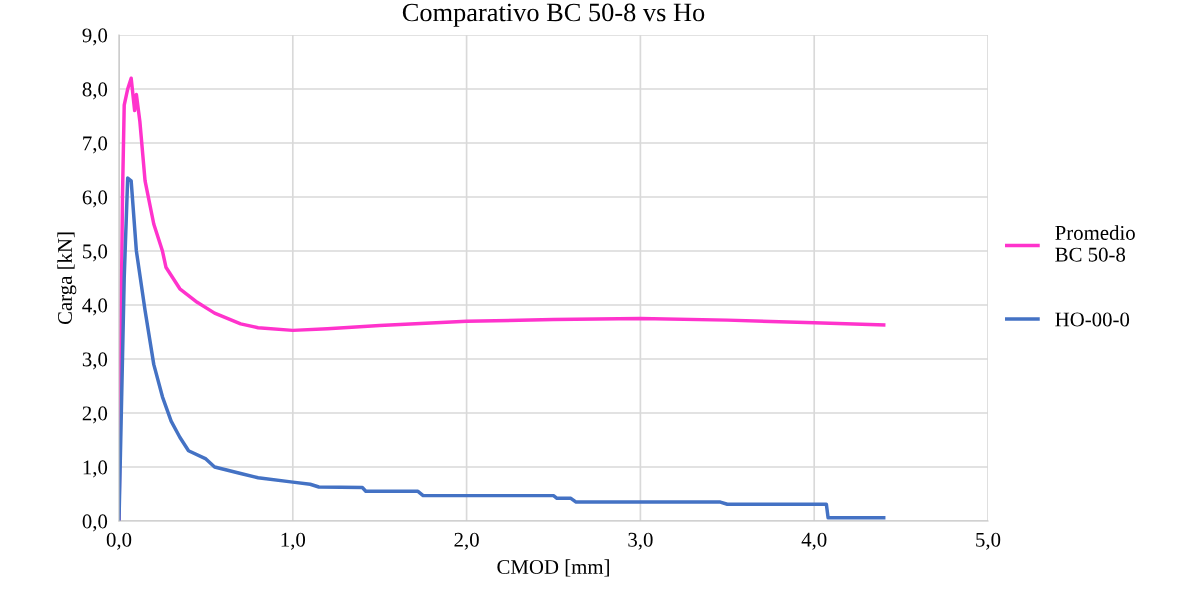  Describe the element at coordinates (553, 568) in the screenshot. I see `x-axis-title: CMOD [mm]` at that location.